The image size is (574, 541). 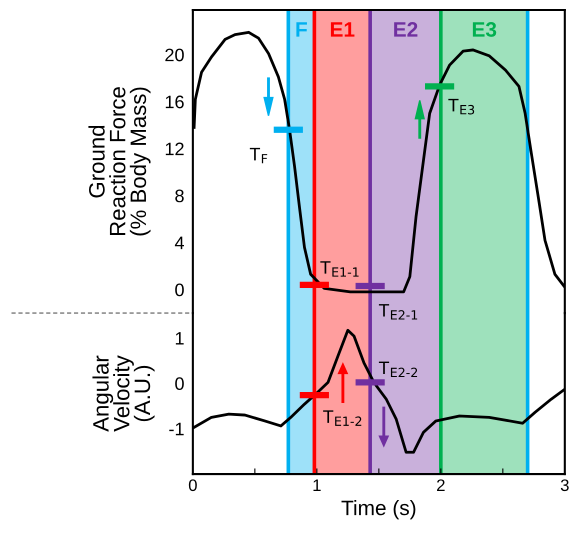 What do you see at coordinates (342, 29) in the screenshot?
I see `band-label: E1` at bounding box center [342, 29].